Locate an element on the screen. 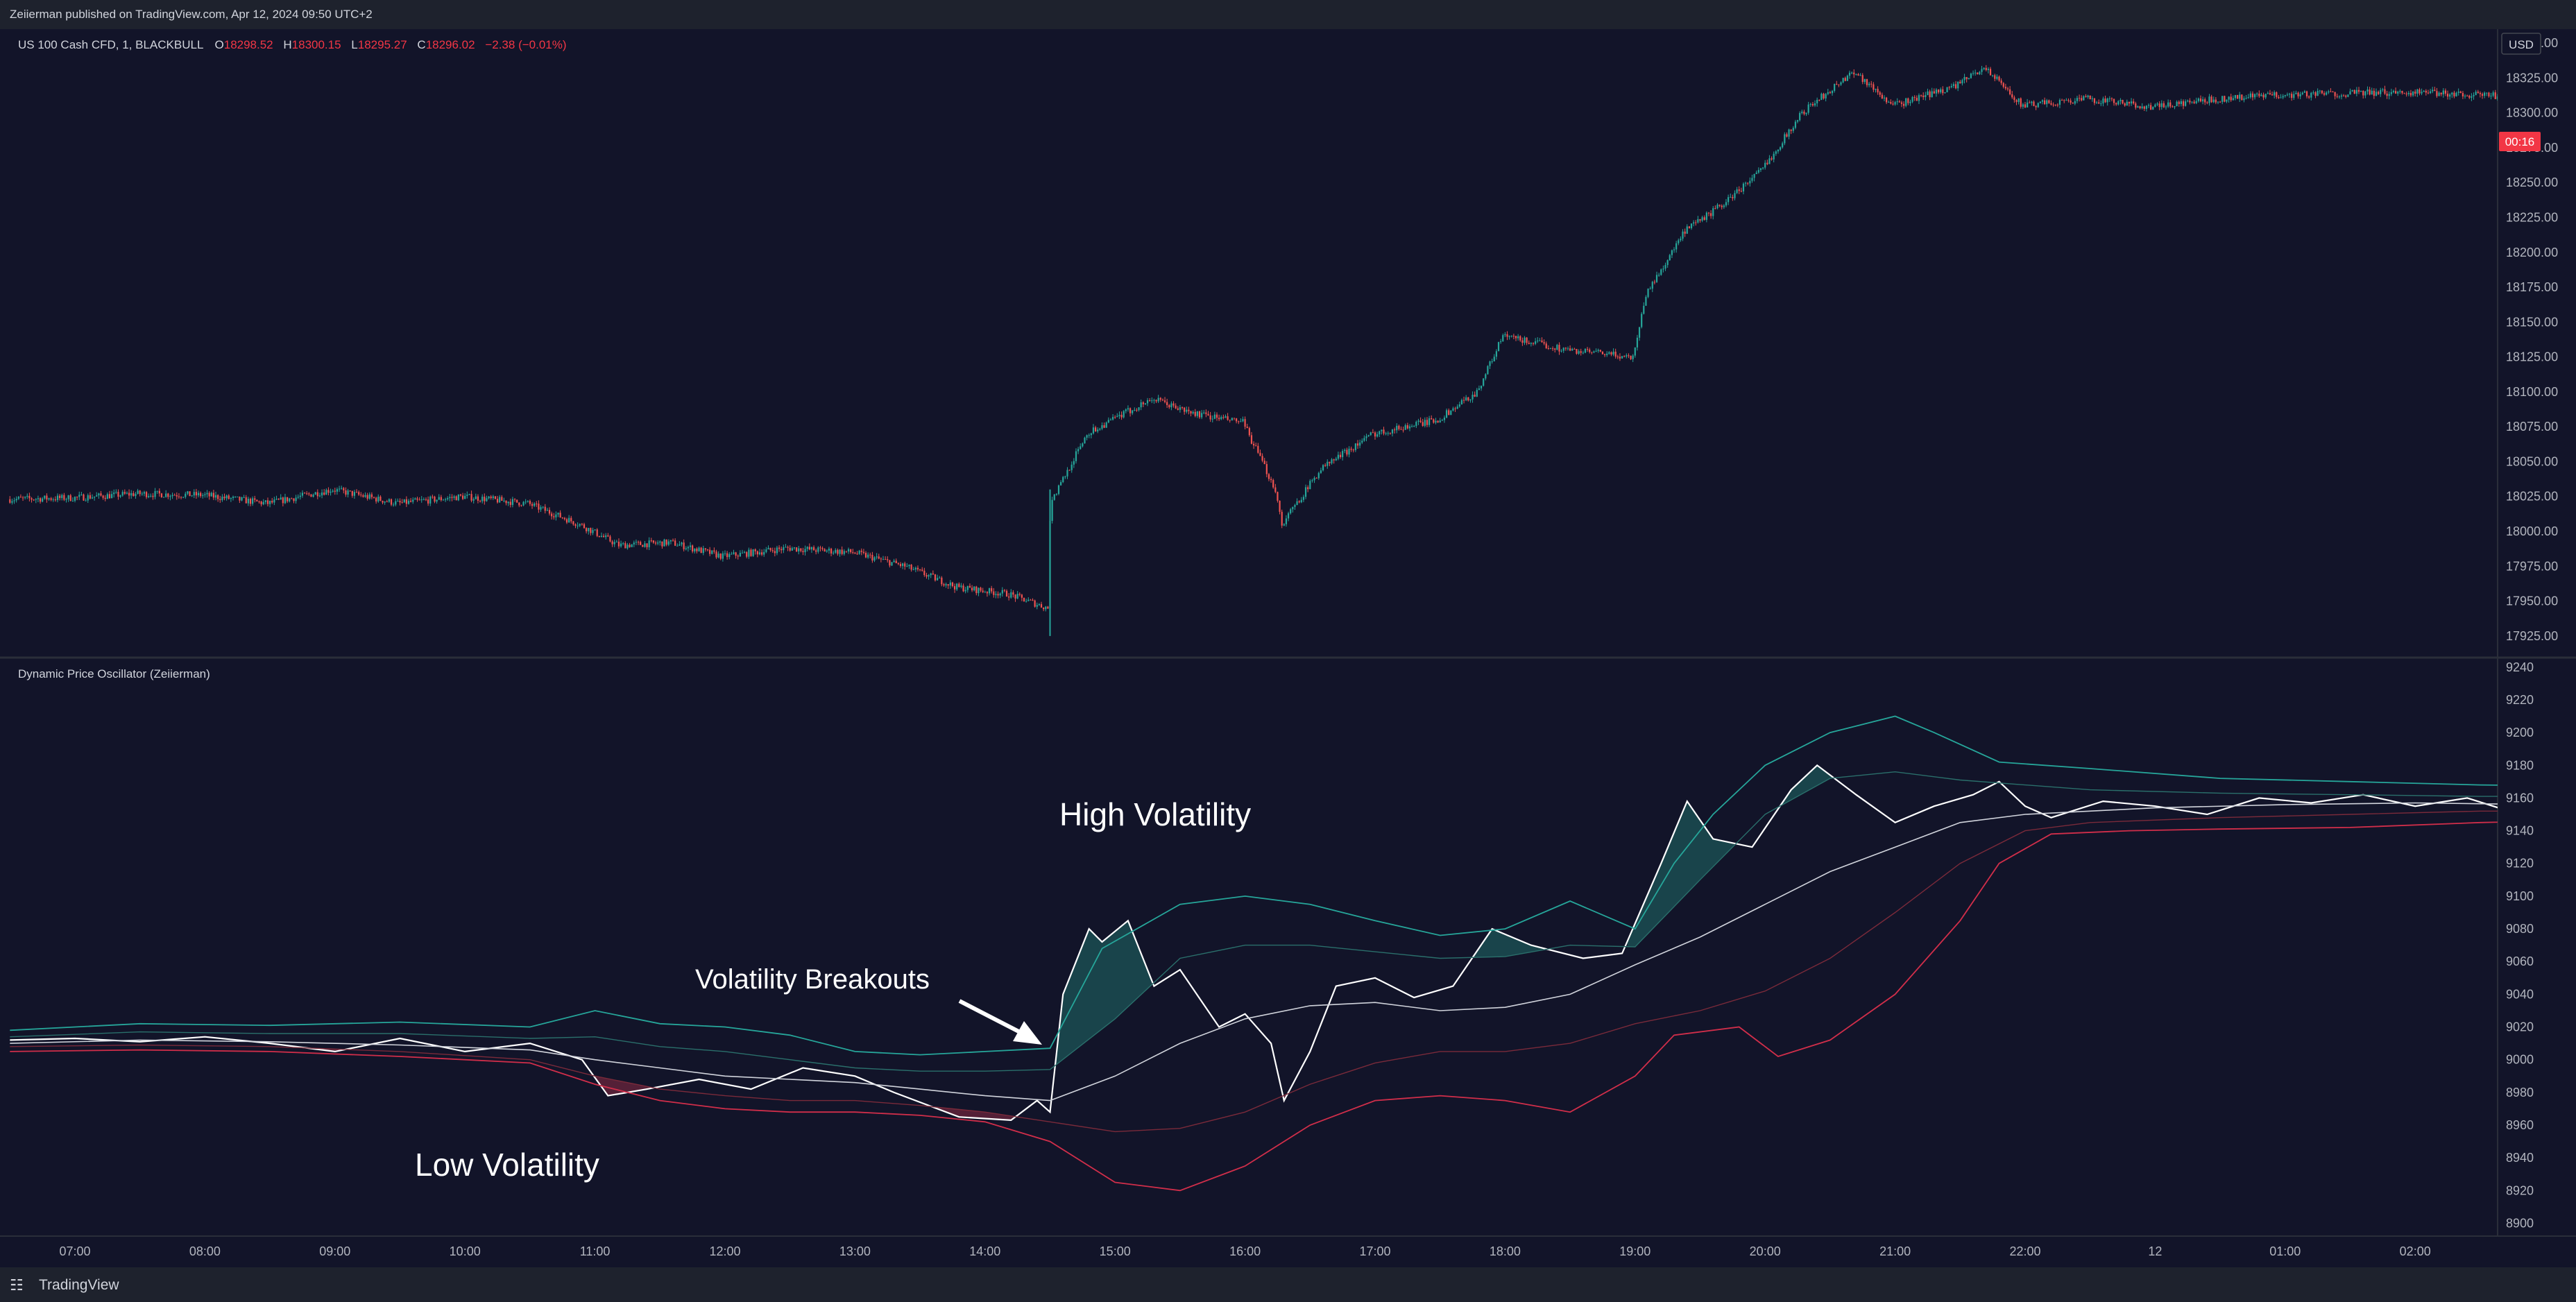  oscillator-tick-label: 9200 is located at coordinates (2520, 732).